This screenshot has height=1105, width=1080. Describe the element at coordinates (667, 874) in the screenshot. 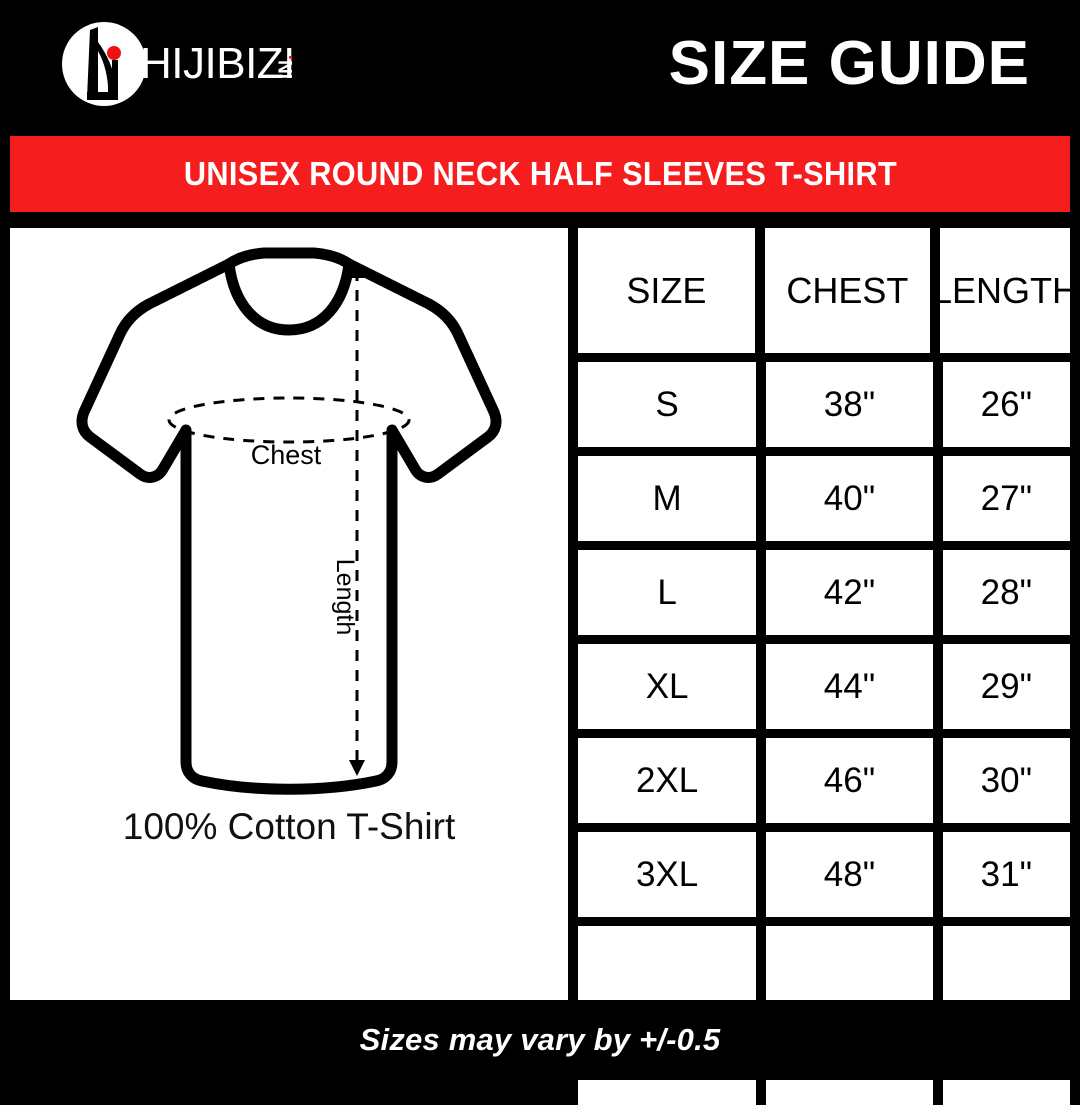

I see `cell-size-5: 3XL` at that location.